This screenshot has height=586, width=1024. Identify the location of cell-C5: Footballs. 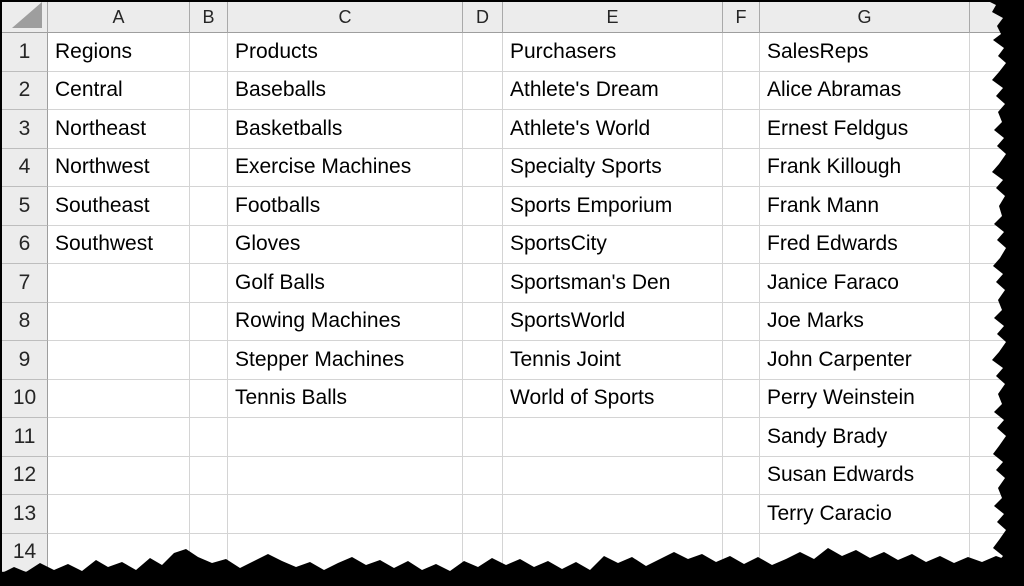
(345, 206).